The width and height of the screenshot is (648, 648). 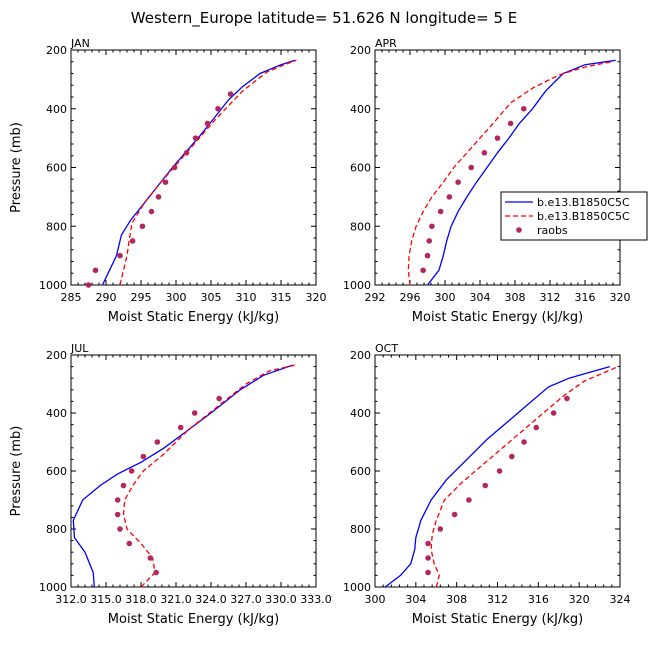 What do you see at coordinates (211, 599) in the screenshot?
I see `x-tick-label: 324.0` at bounding box center [211, 599].